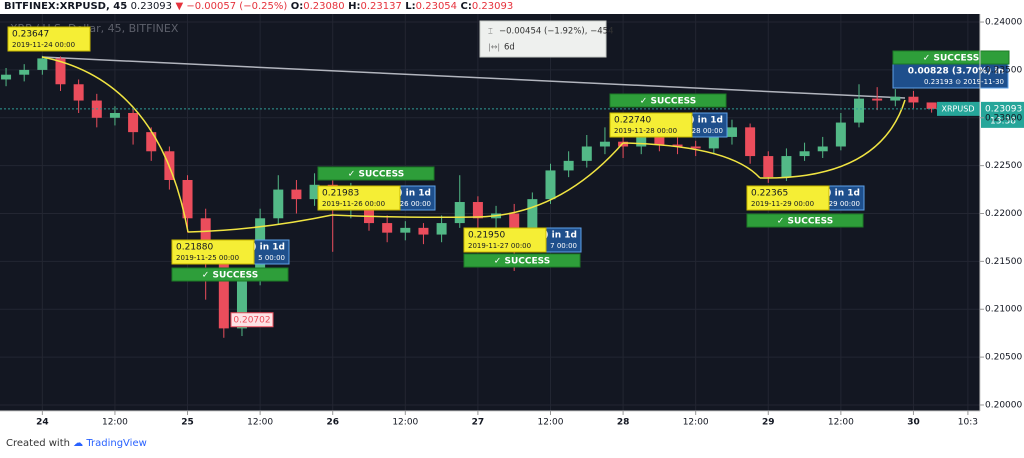 This screenshot has height=458, width=1024. What do you see at coordinates (1003, 166) in the screenshot?
I see `y-tick-label: 0.22500` at bounding box center [1003, 166].